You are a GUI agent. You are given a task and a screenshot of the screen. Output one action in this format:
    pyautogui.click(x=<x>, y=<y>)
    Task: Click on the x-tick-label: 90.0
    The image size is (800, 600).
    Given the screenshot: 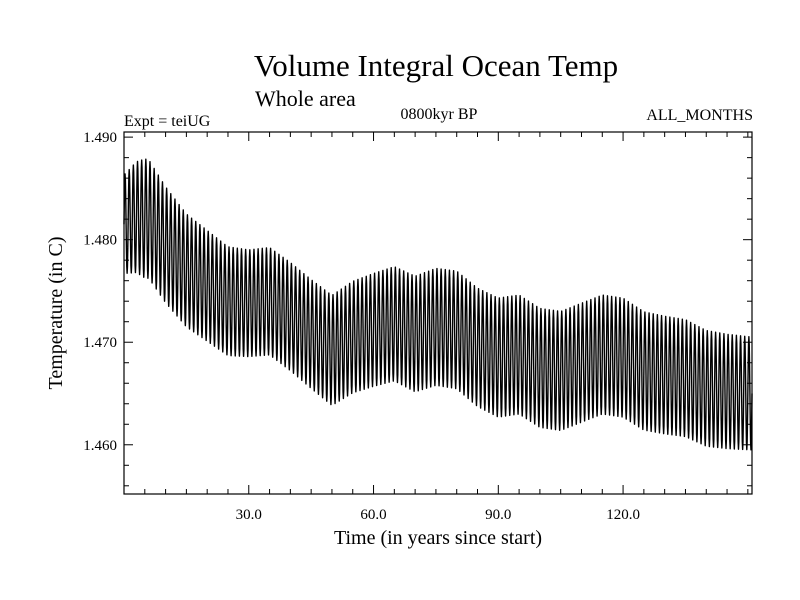 What is the action you would take?
    pyautogui.click(x=498, y=515)
    